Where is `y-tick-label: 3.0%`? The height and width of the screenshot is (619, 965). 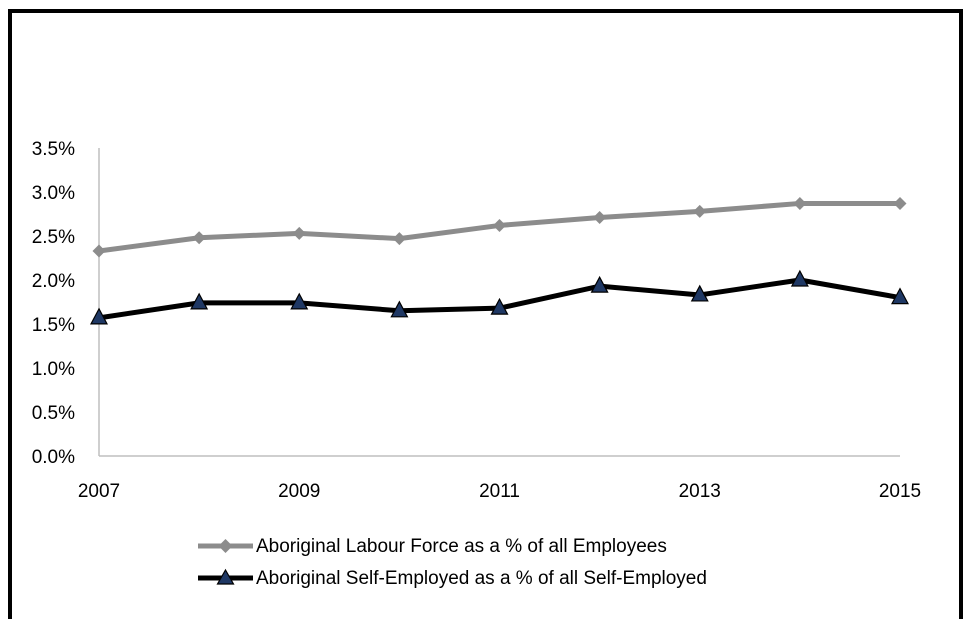 y-tick-label: 3.0% is located at coordinates (53, 193).